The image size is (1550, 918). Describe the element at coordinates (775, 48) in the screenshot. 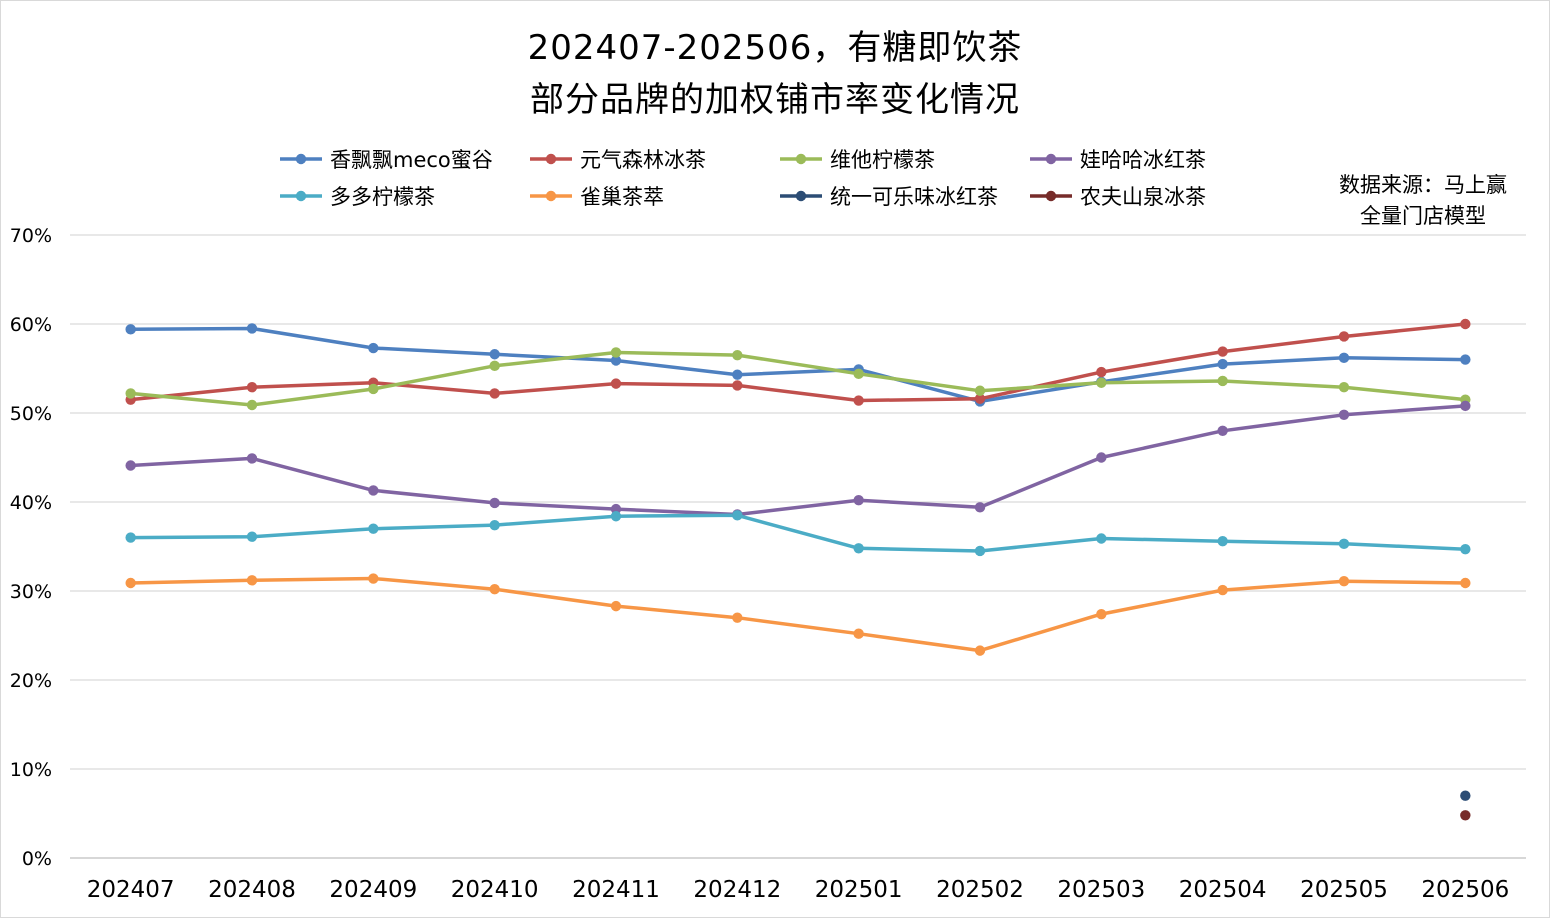

I see `chart-title-line-1: 202407-202506，有糖即饮茶` at that location.